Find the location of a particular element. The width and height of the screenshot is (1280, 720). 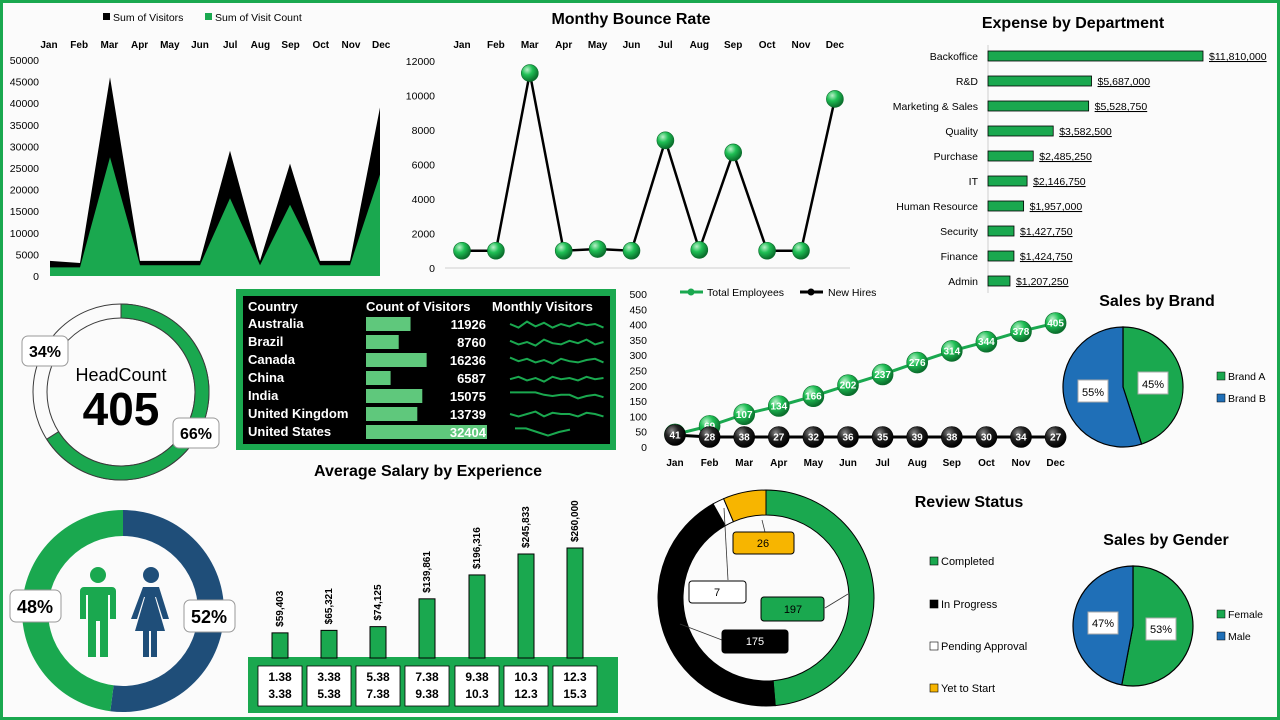

range-end: 12.3 is located at coordinates (526, 694).